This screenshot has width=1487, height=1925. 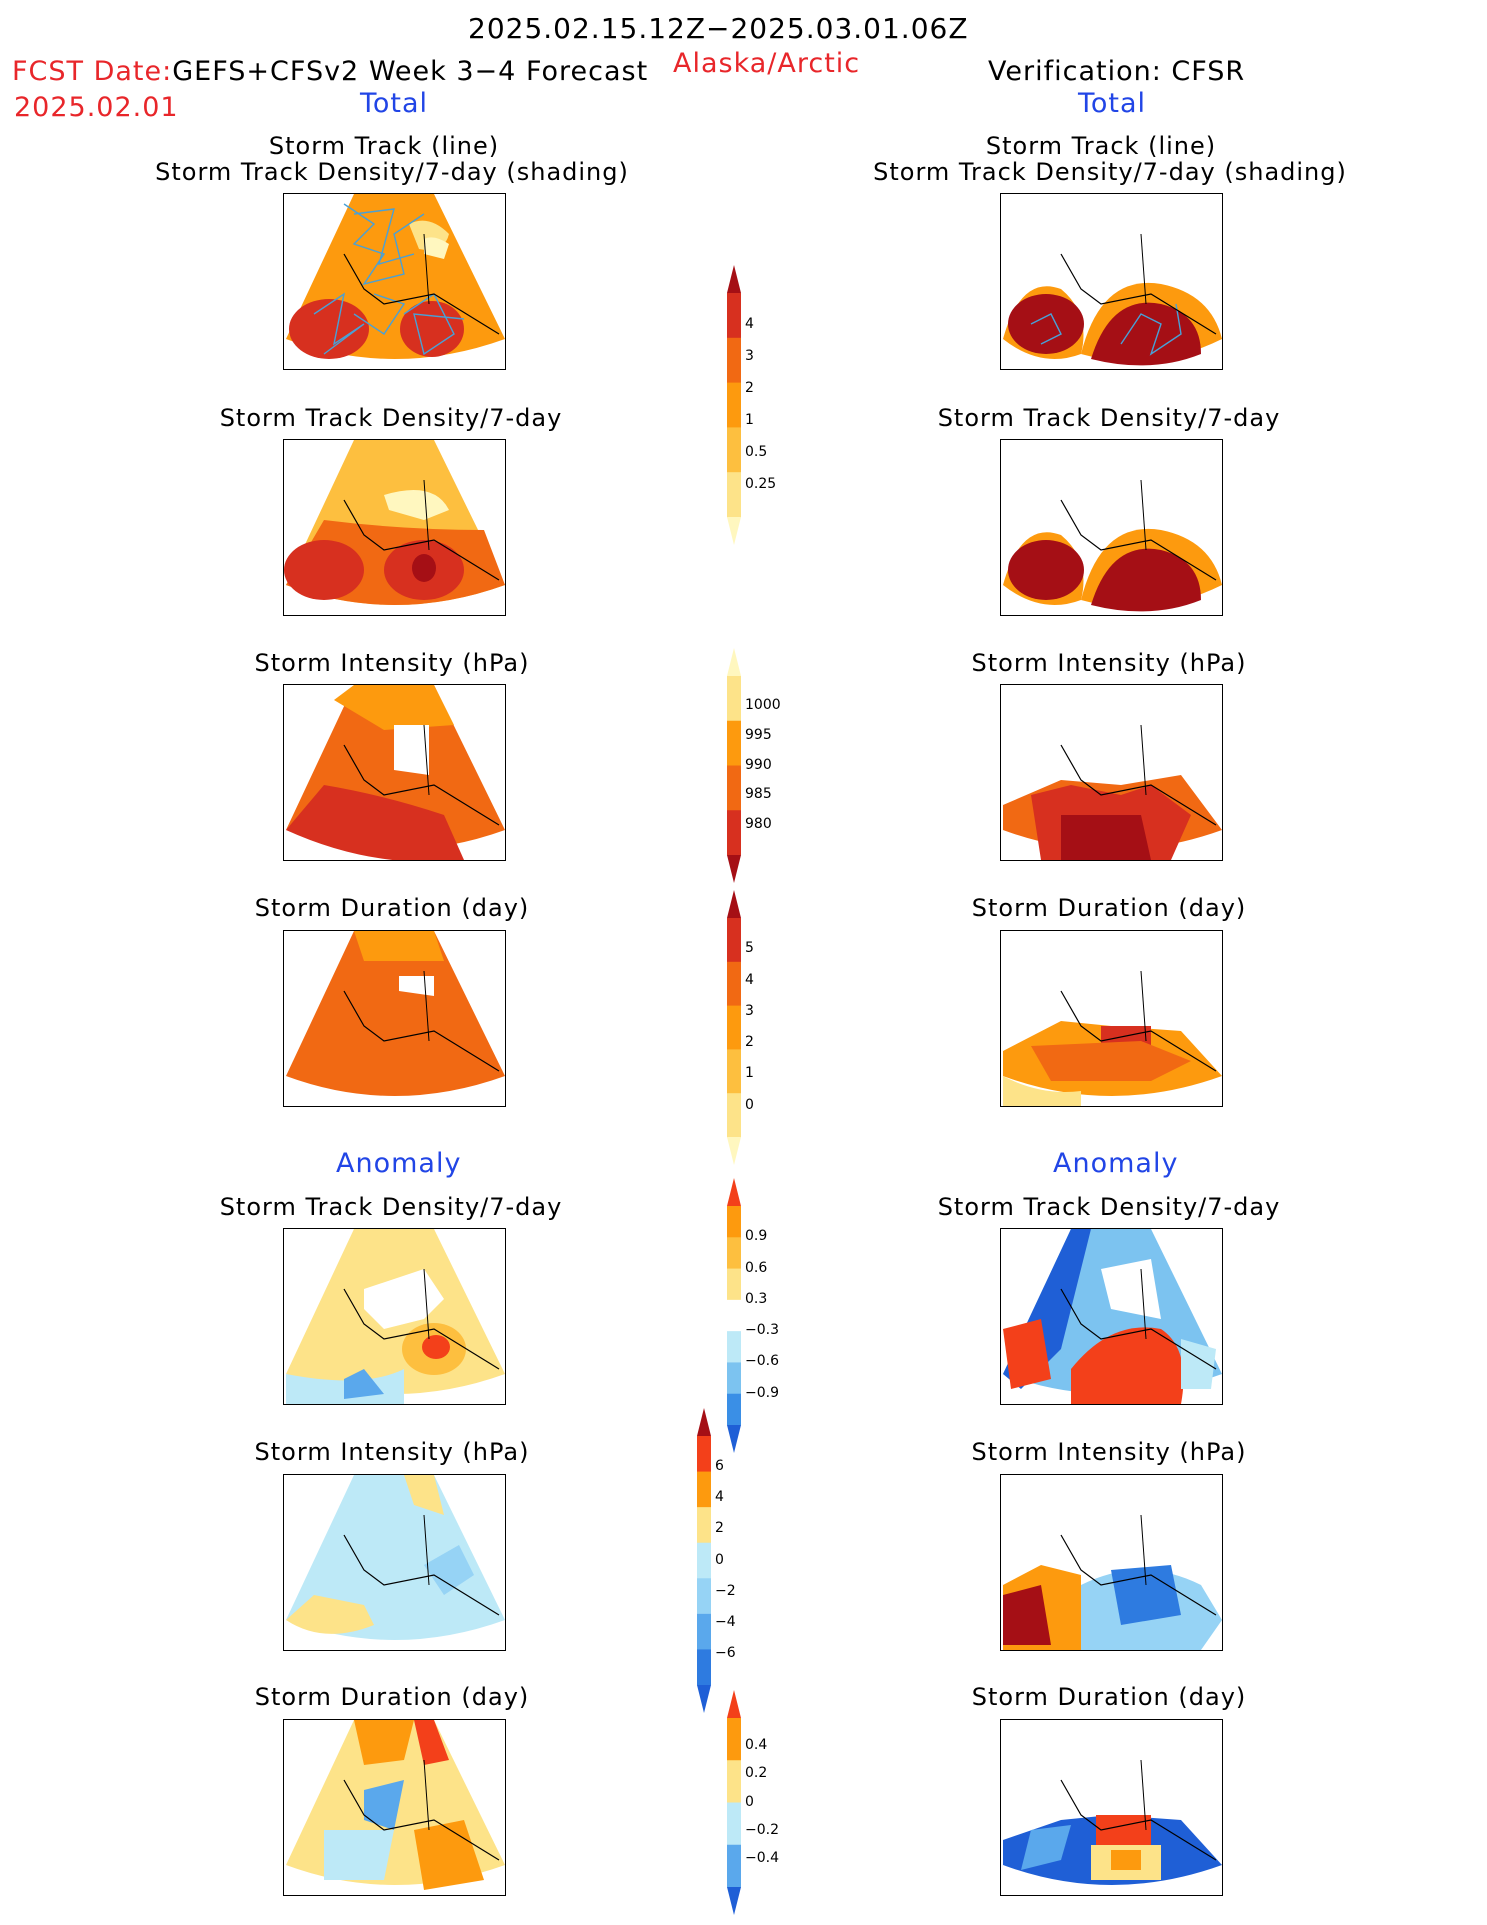 What do you see at coordinates (1111, 1562) in the screenshot?
I see `right-p6-map` at bounding box center [1111, 1562].